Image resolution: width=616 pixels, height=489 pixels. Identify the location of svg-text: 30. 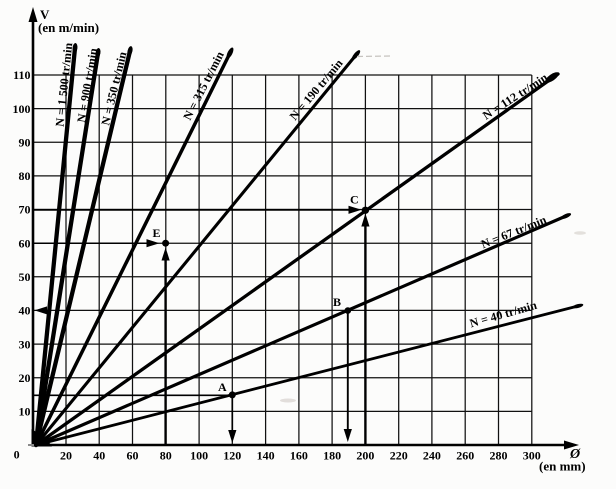
(25, 344).